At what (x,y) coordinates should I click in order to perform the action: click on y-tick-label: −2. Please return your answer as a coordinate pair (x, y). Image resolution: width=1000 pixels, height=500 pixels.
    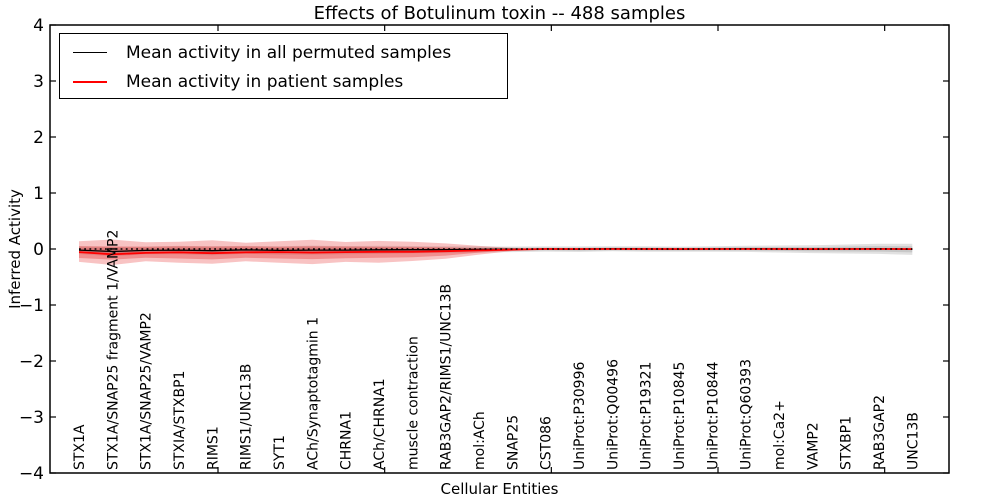
    Looking at the image, I should click on (31, 362).